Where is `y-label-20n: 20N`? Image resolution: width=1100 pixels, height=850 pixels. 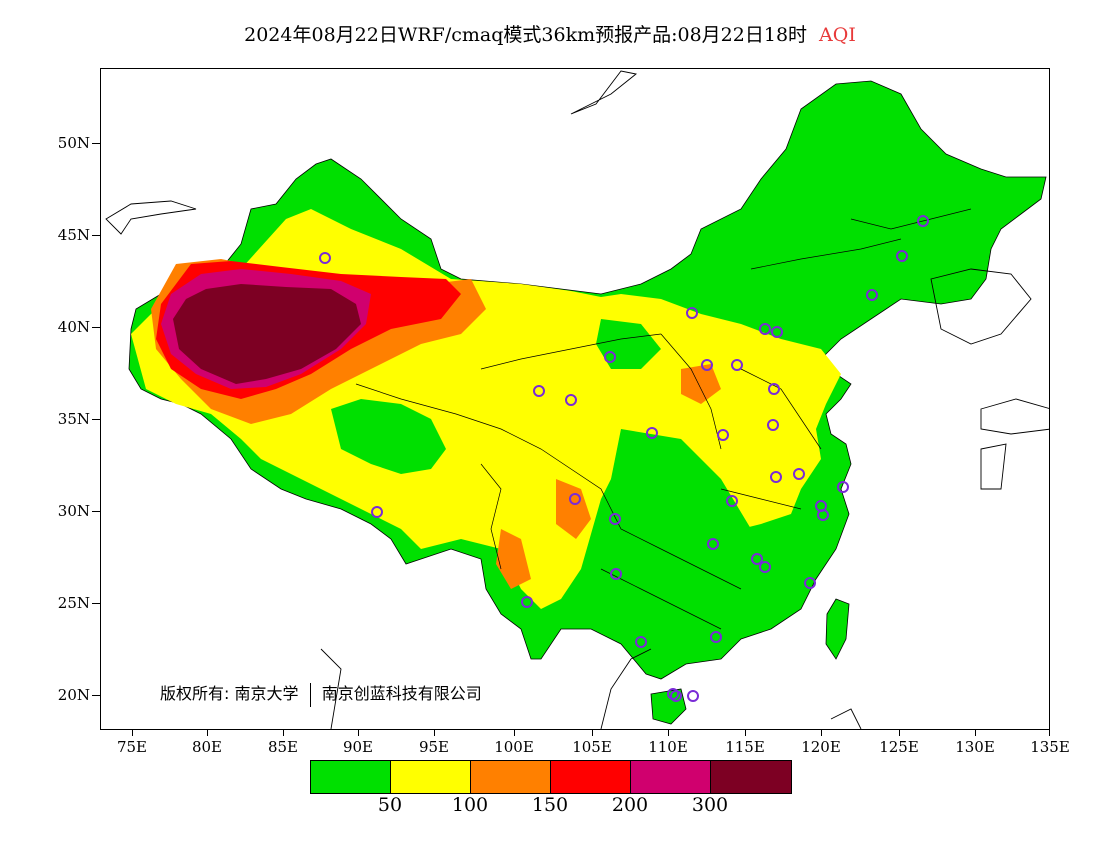
y-label-20n: 20N is located at coordinates (73, 695).